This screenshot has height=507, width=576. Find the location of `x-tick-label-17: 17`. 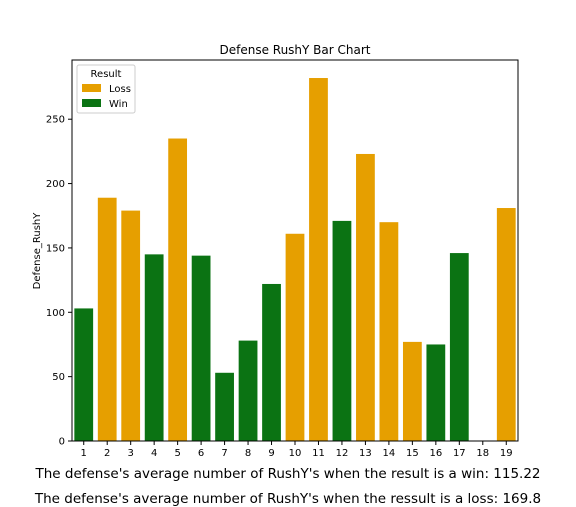

x-tick-label-17: 17 is located at coordinates (459, 453).